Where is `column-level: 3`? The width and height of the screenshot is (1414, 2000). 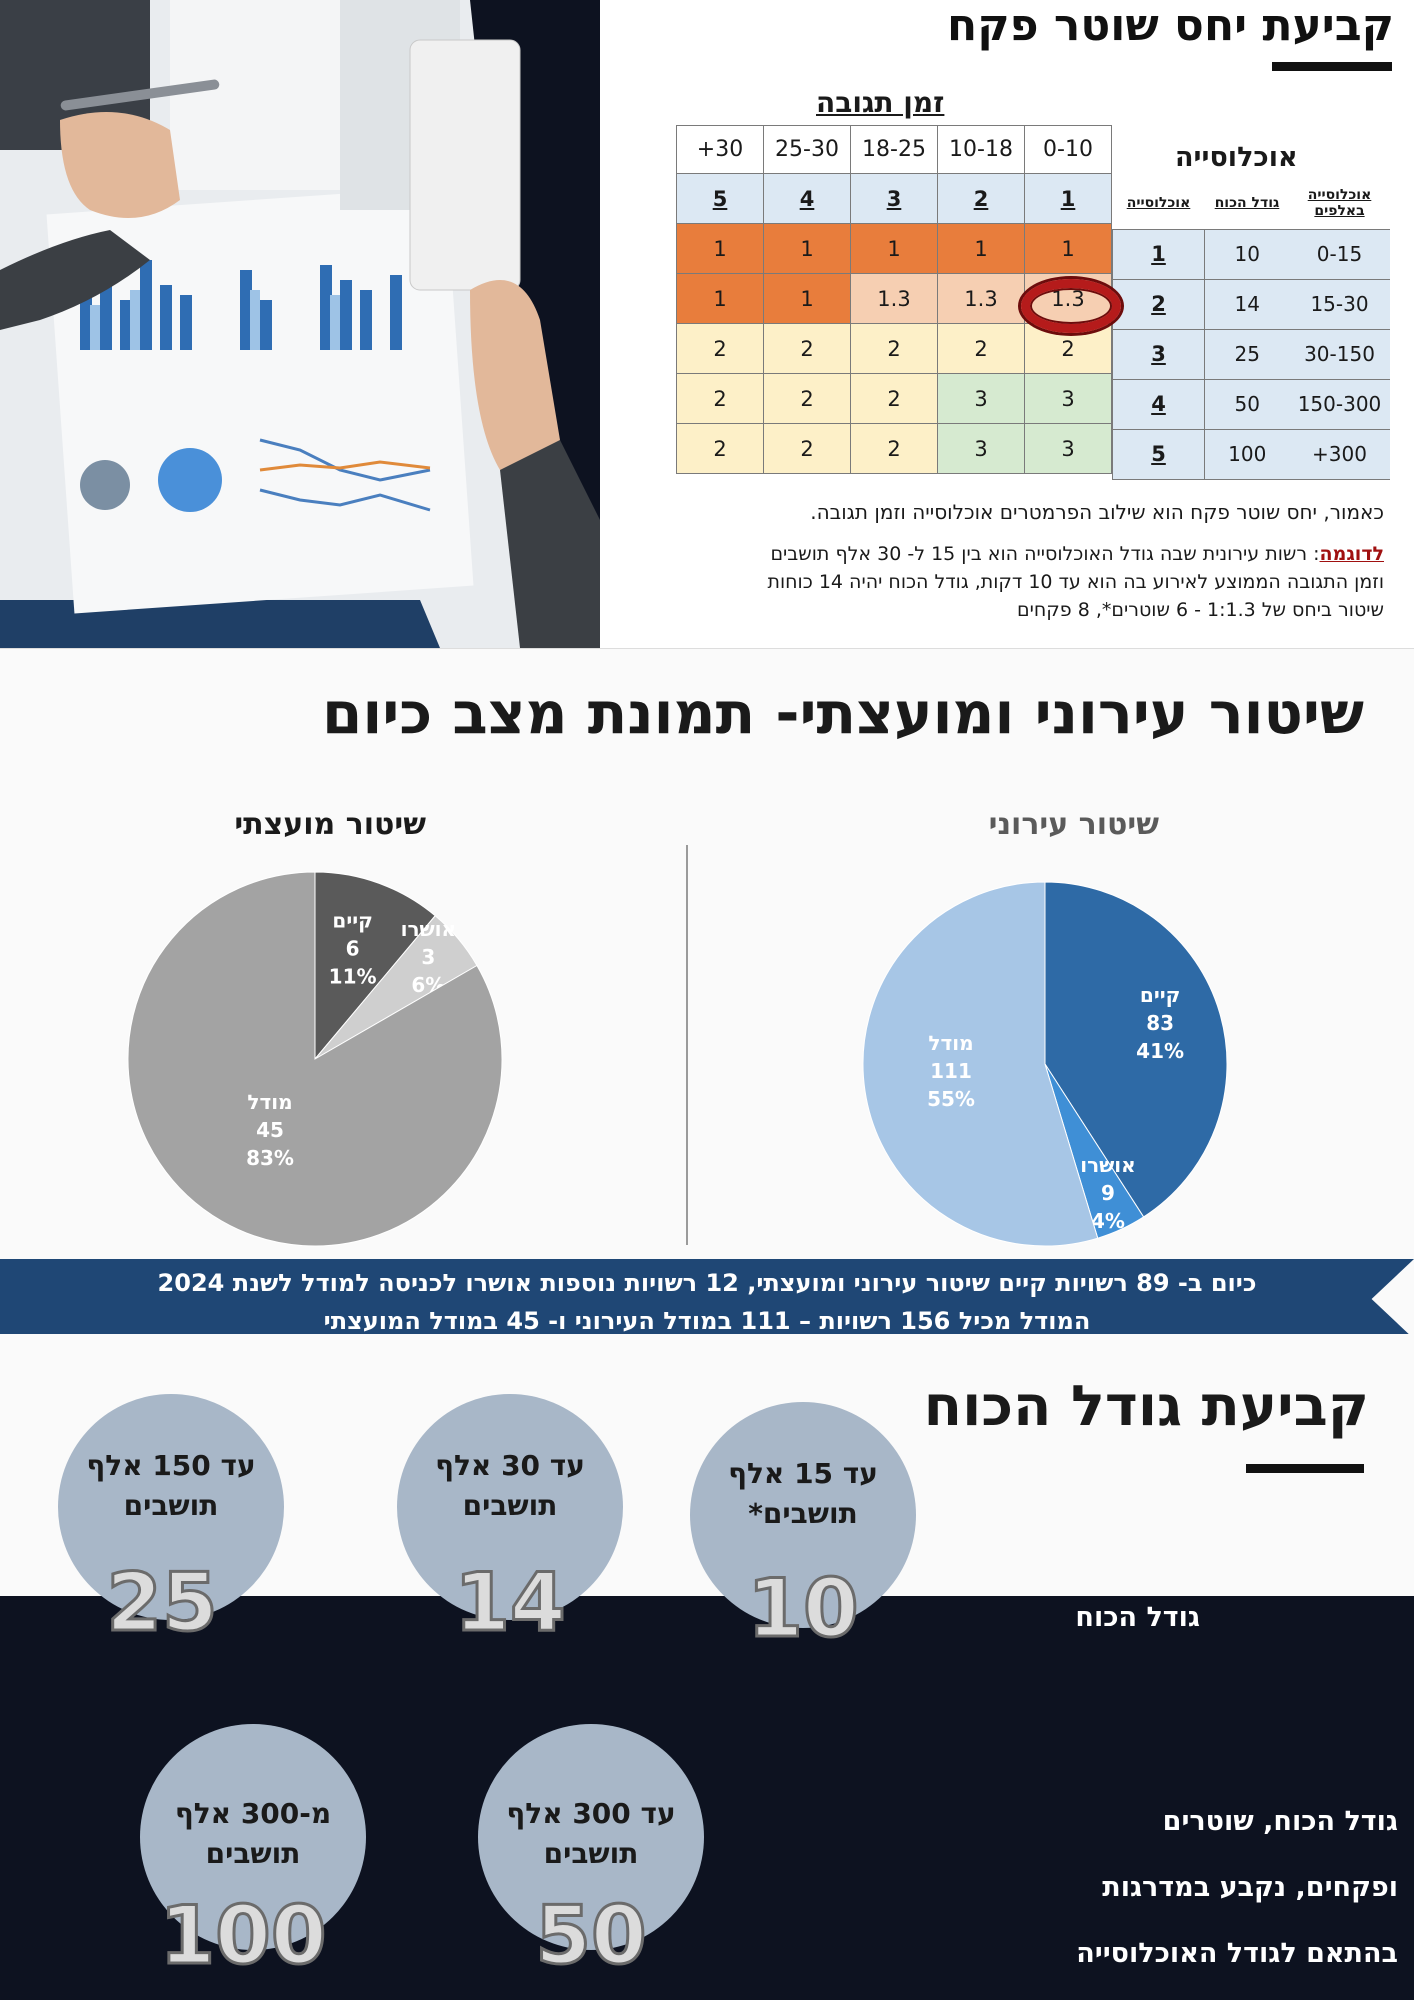 column-level: 3 is located at coordinates (894, 198).